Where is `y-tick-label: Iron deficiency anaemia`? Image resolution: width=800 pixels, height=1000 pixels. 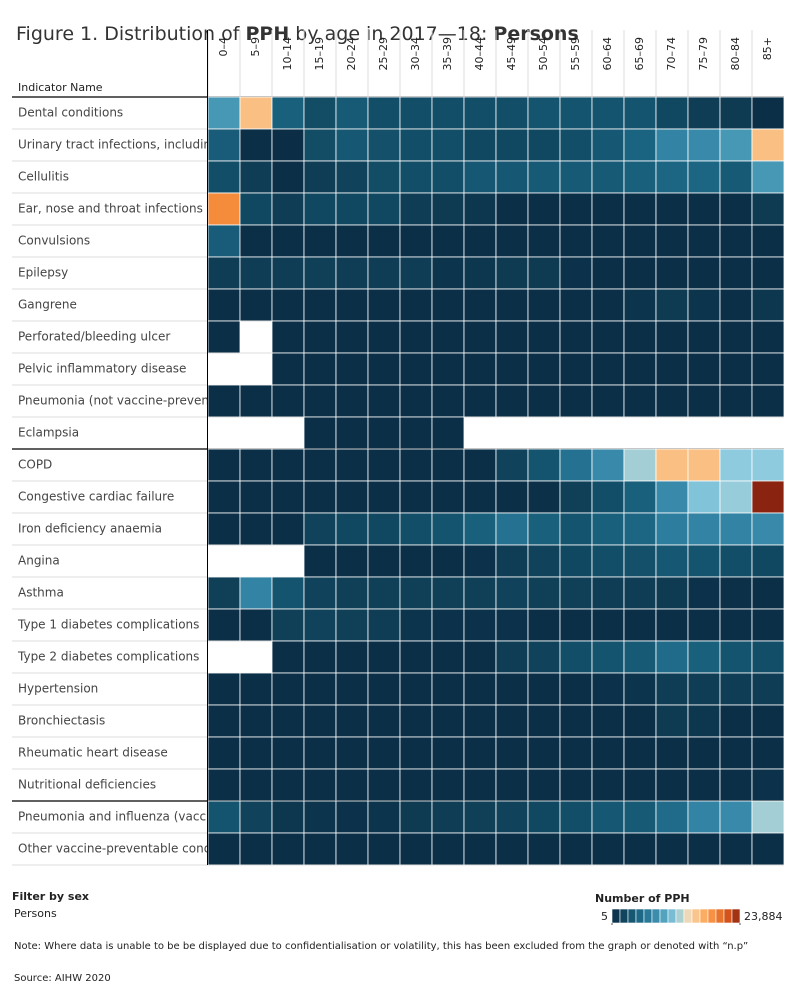
y-tick-label: Iron deficiency anaemia is located at coordinates (90, 529).